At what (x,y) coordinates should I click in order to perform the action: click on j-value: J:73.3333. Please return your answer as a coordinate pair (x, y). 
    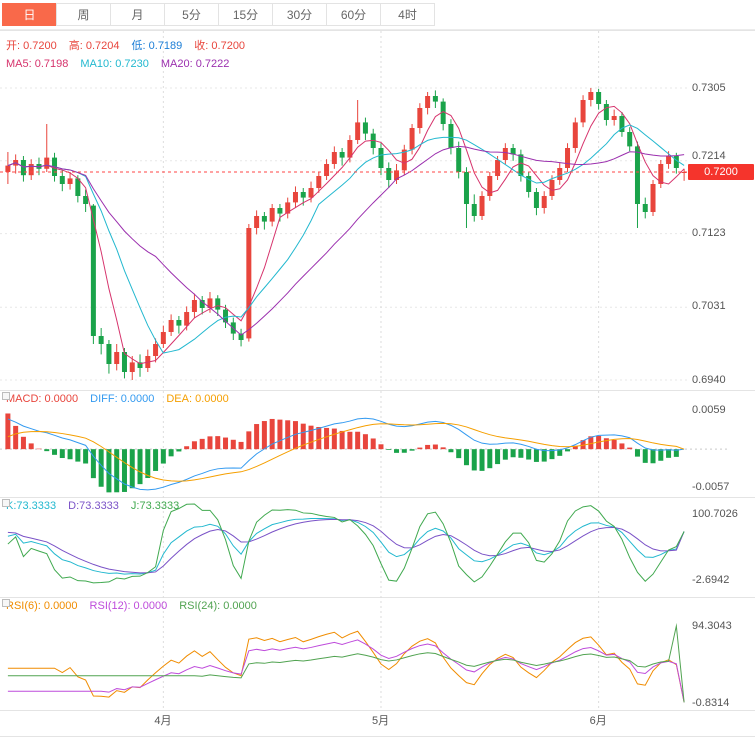
    Looking at the image, I should click on (155, 506).